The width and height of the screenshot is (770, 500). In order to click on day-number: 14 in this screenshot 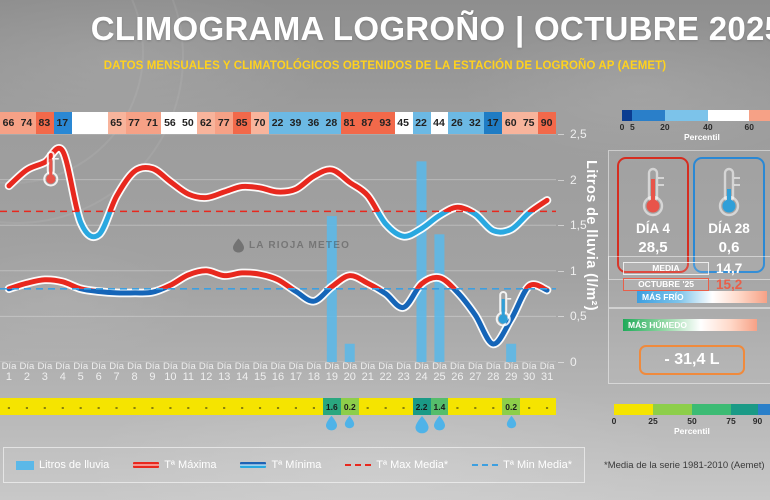, I will do `click(242, 376)`.